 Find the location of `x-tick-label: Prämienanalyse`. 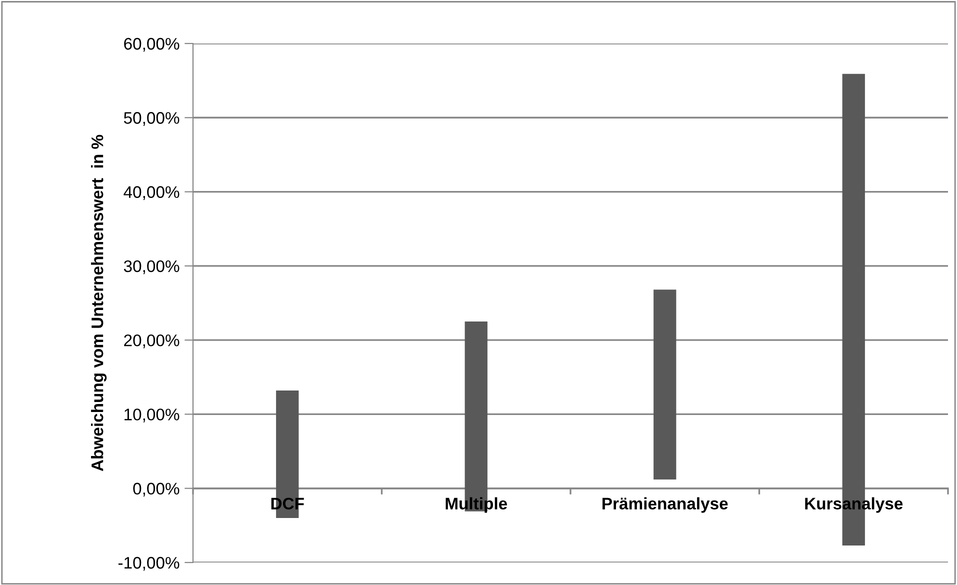

x-tick-label: Prämienanalyse is located at coordinates (665, 505).